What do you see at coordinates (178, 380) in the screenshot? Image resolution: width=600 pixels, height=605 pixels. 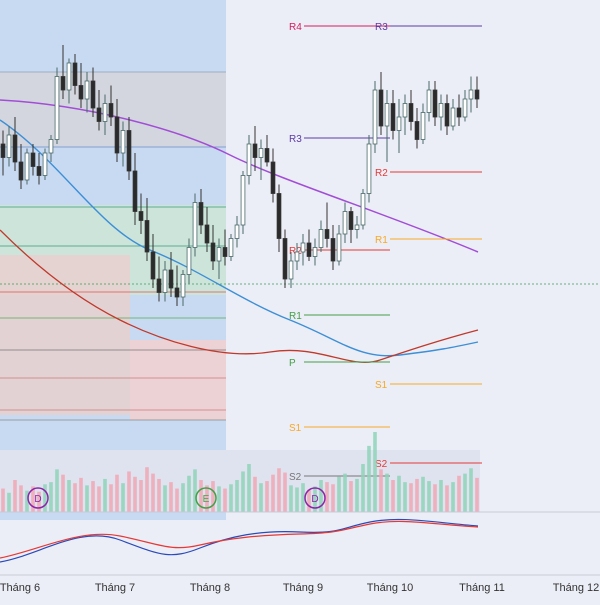 I see `zone-red-right` at bounding box center [178, 380].